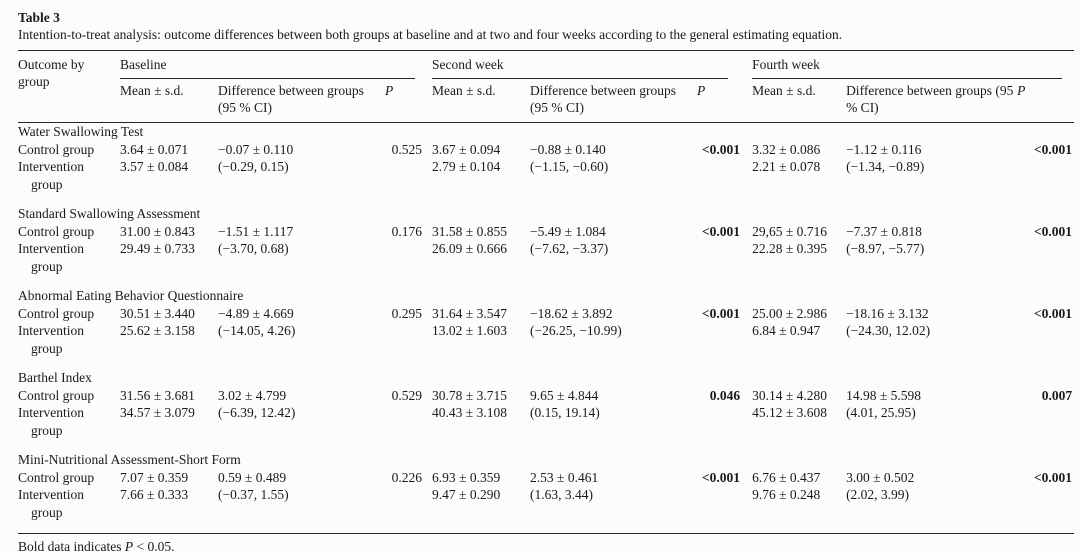 The image size is (1080, 553). What do you see at coordinates (789, 313) in the screenshot?
I see `control-mean-value: 25.00 ± 2.986` at bounding box center [789, 313].